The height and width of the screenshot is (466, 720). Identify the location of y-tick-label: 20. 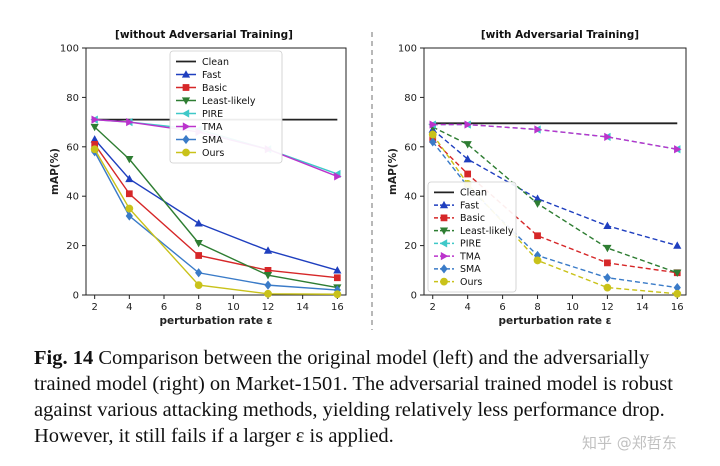
(410, 246).